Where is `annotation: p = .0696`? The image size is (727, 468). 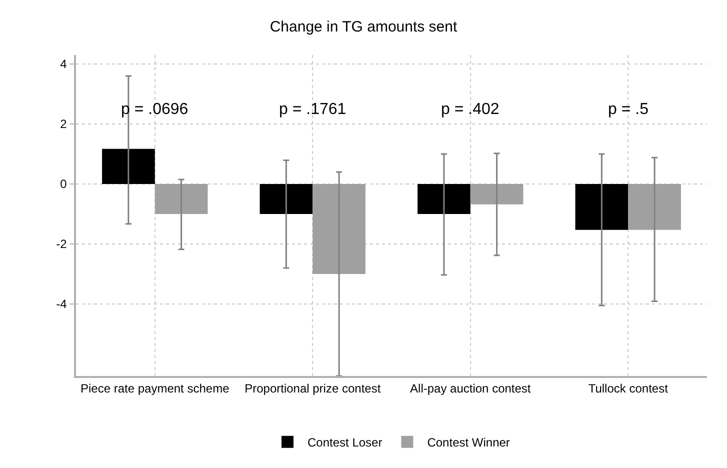 annotation: p = .0696 is located at coordinates (154, 109).